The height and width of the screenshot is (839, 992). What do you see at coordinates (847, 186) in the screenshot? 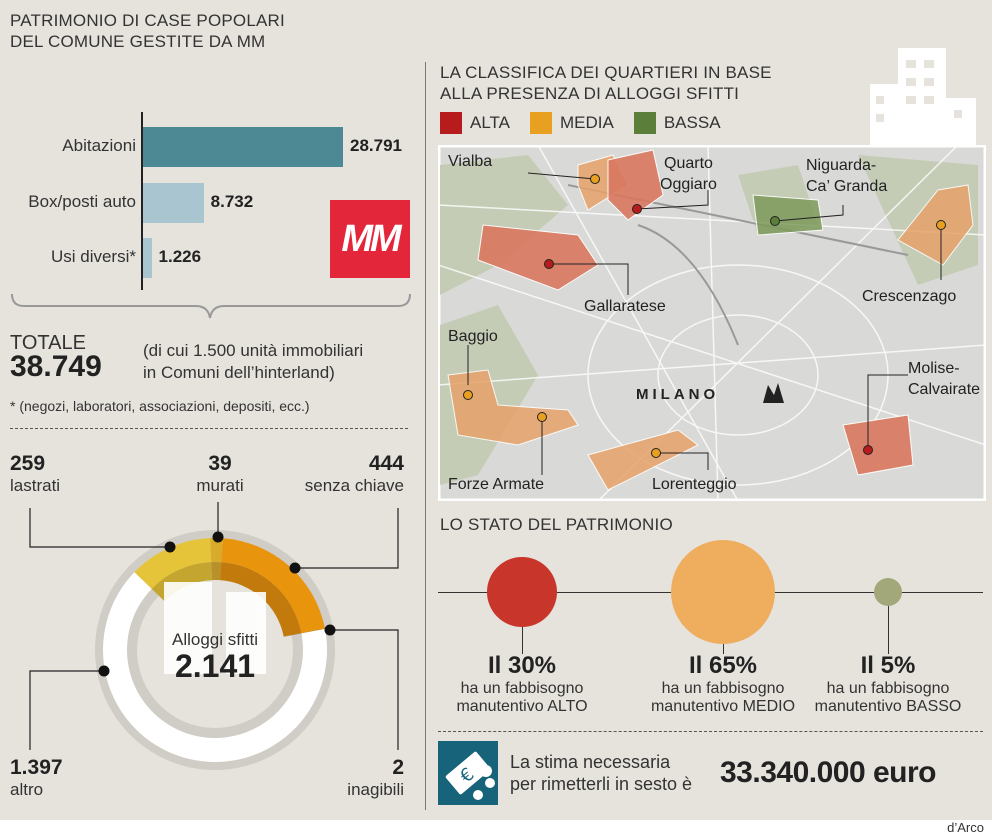
I see `label-niguarda: Ca’ Granda` at bounding box center [847, 186].